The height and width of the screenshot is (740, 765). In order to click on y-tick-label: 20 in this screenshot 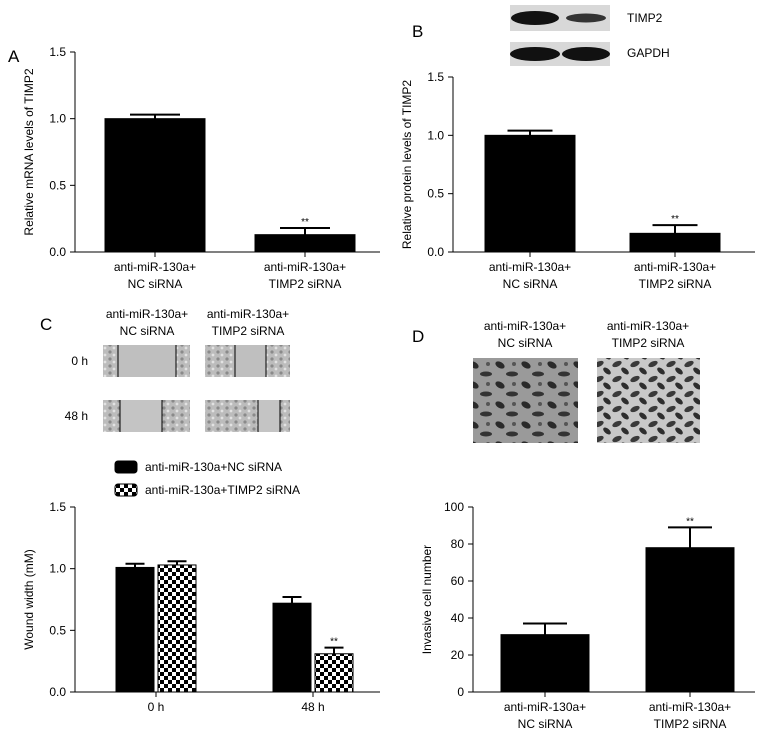, I will do `click(458, 655)`.